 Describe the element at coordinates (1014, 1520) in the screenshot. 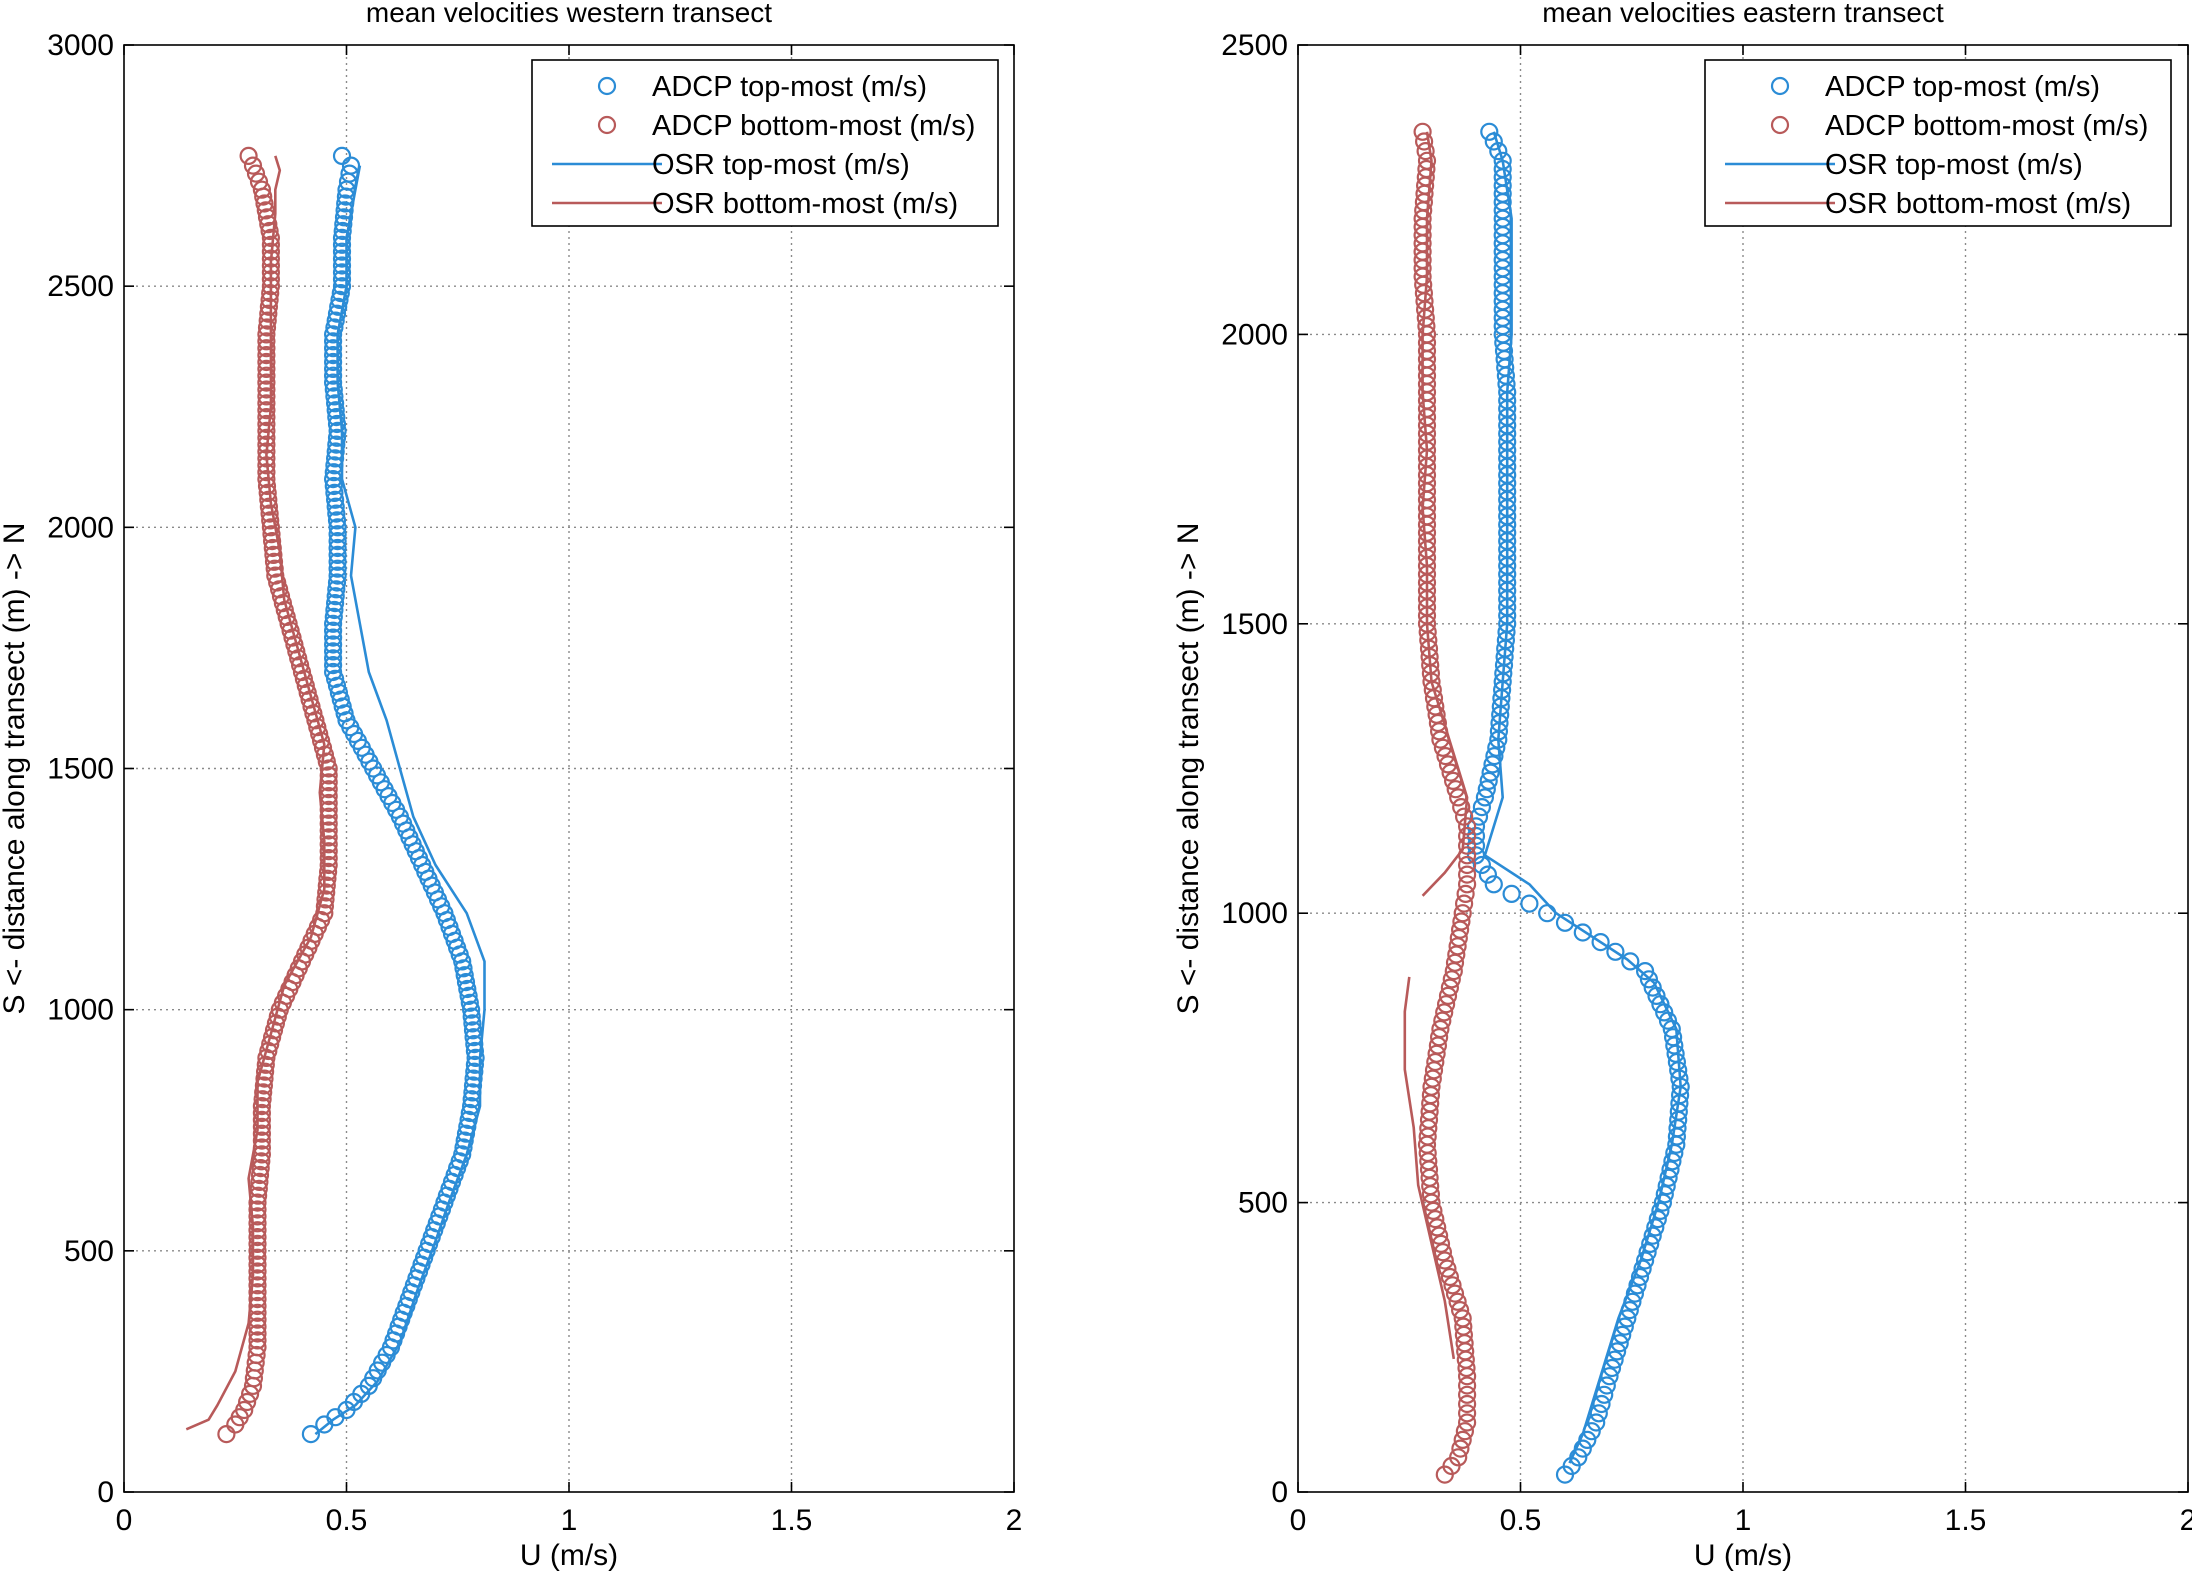

I see `x-tick-label: 2` at that location.